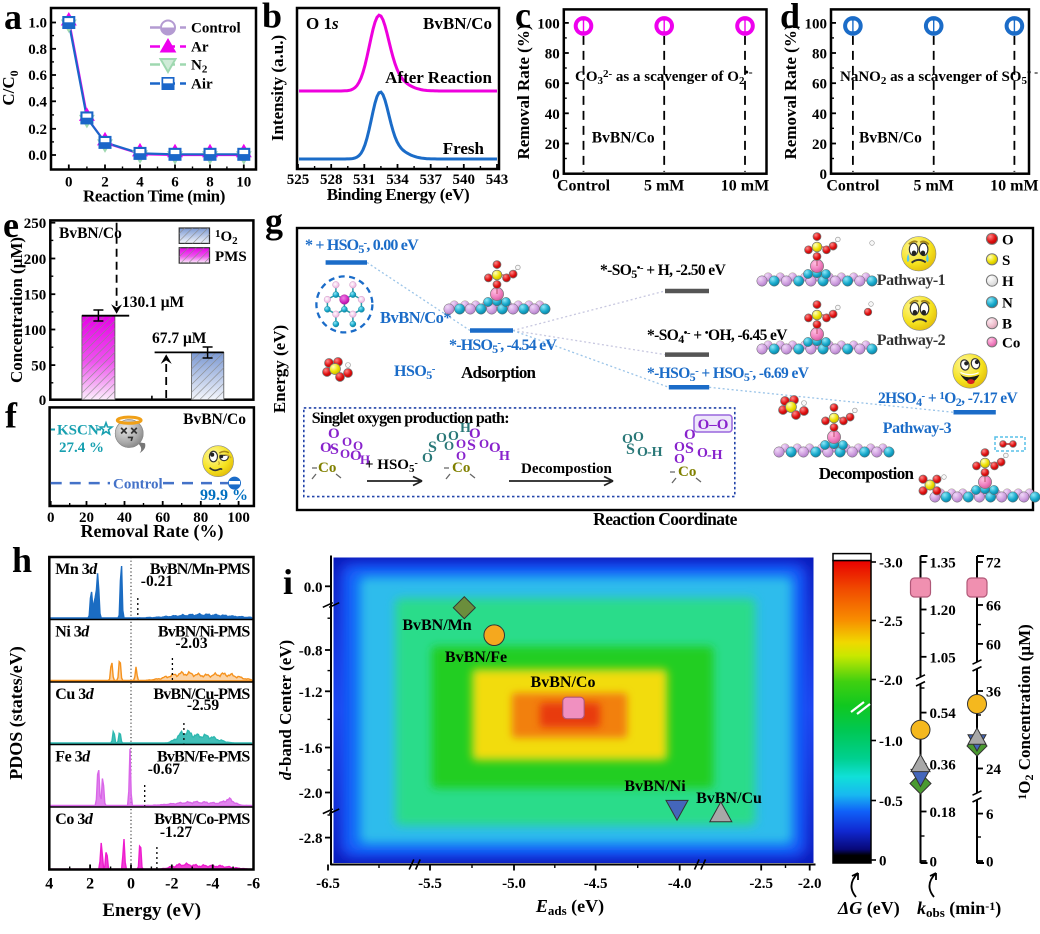 This screenshot has width=1040, height=934. I want to click on svg-text: 1O2 Concentration (μM), so click(1025, 712).